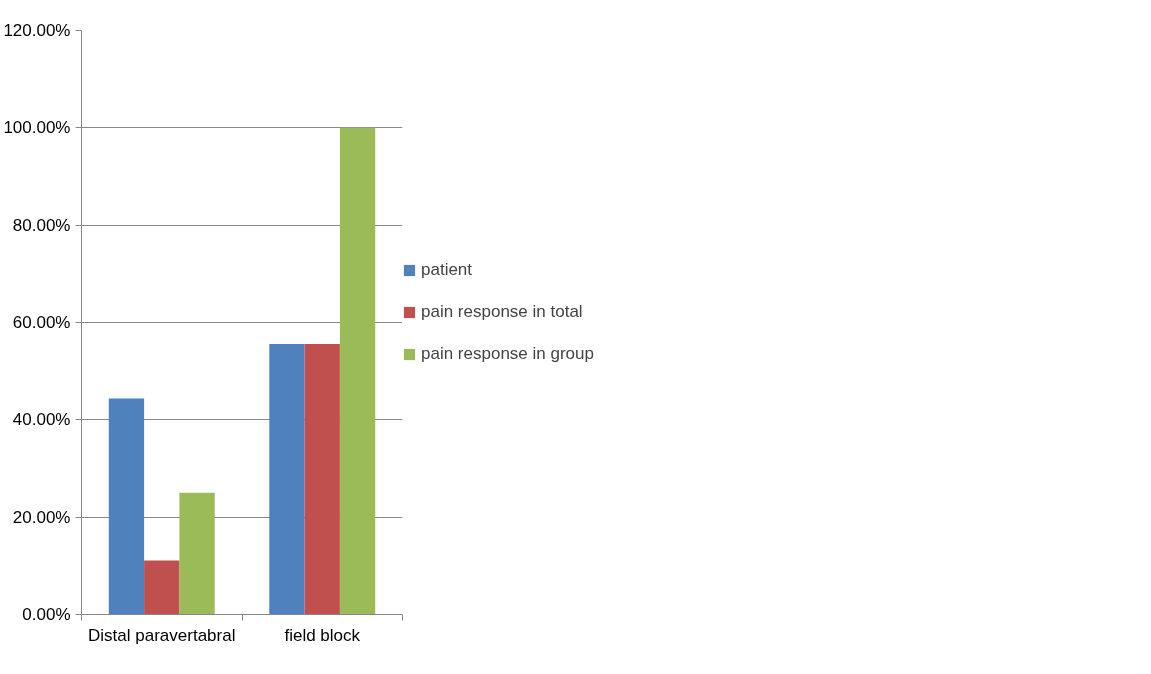 Image resolution: width=1151 pixels, height=674 pixels. I want to click on x-tick-label: Distal paravertabral, so click(162, 635).